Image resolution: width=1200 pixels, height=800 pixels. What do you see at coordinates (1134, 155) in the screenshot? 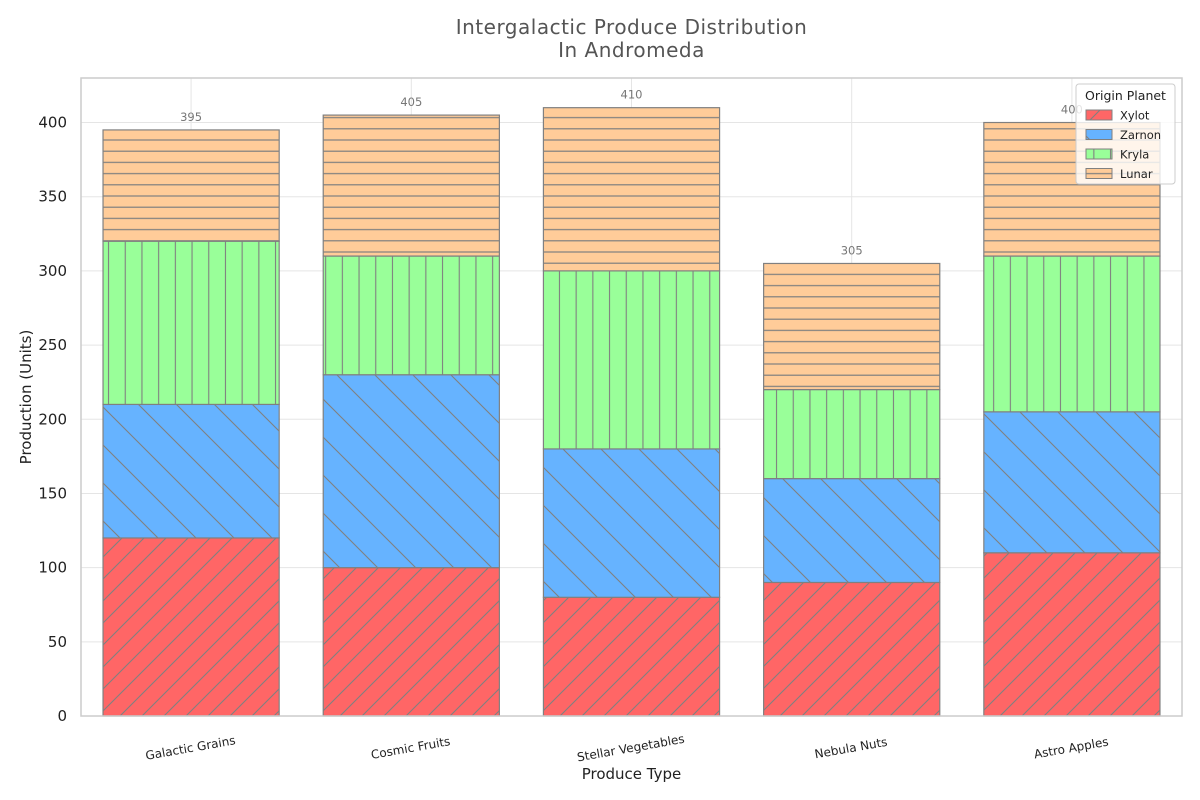
I see `legend-label-kryla: Kryla` at bounding box center [1134, 155].